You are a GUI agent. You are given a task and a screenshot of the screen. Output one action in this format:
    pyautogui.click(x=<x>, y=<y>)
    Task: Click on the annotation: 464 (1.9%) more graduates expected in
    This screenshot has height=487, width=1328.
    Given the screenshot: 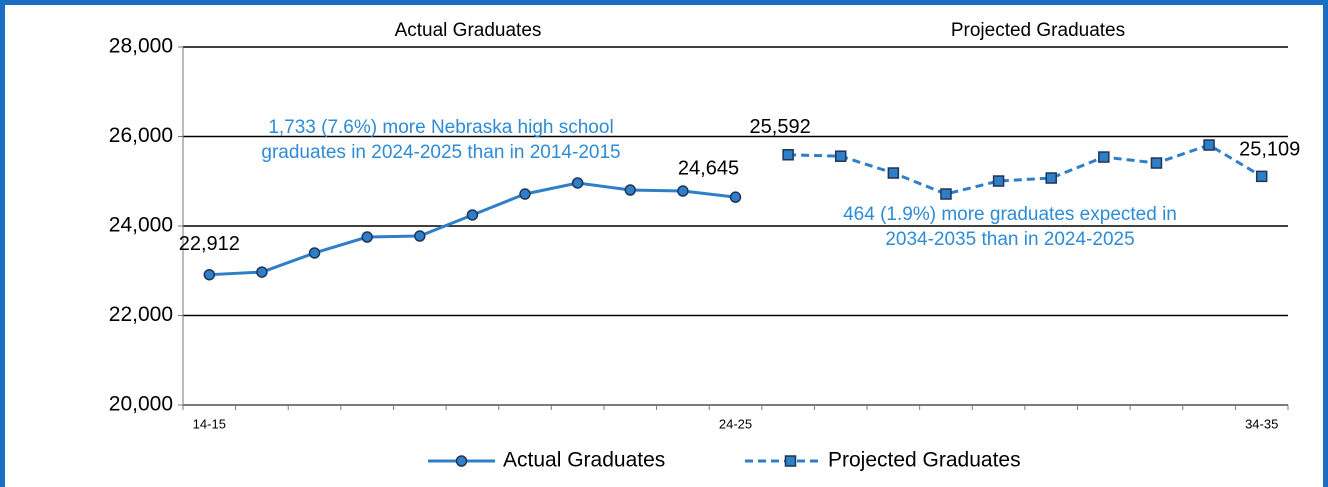 What is the action you would take?
    pyautogui.click(x=1010, y=214)
    